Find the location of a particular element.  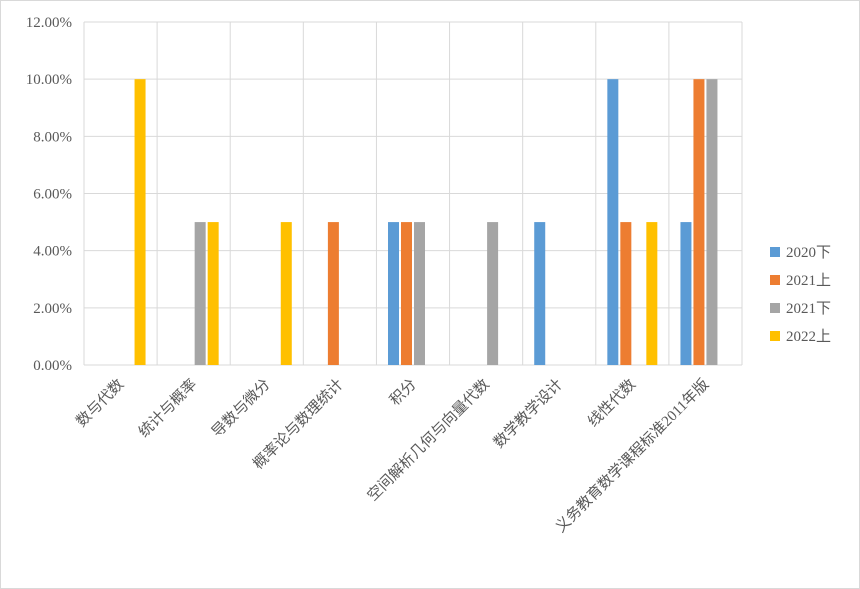

y-tick-label: 12.00% is located at coordinates (49, 23).